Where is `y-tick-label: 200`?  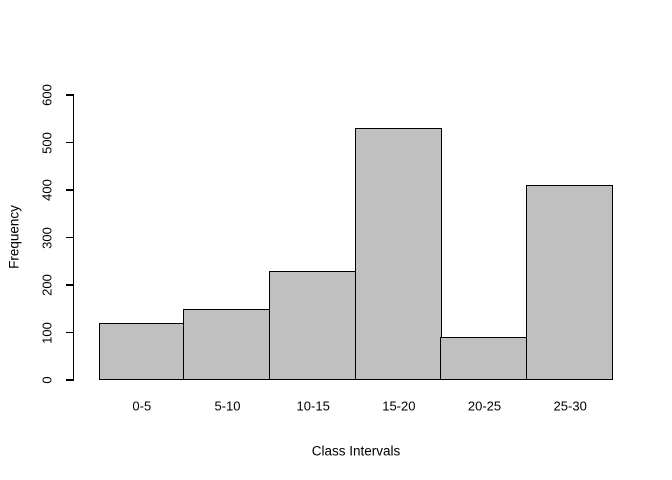
y-tick-label: 200 is located at coordinates (47, 285).